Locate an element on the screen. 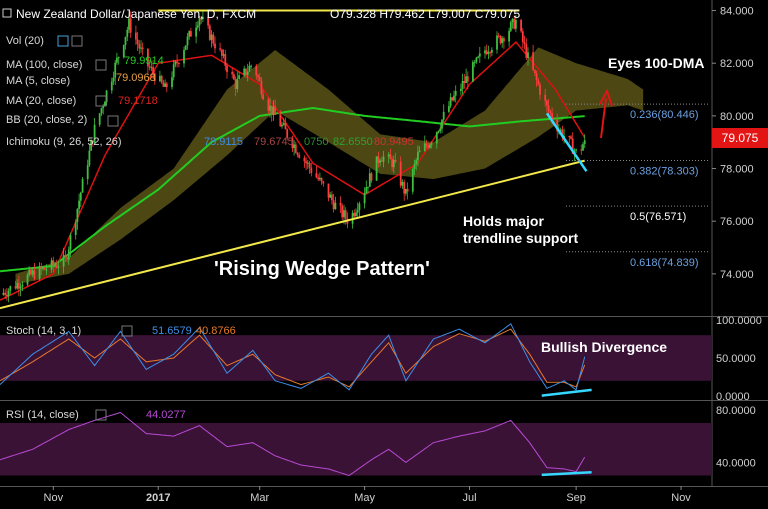 The width and height of the screenshot is (768, 509). legend-stoch-d: 40.8766 is located at coordinates (216, 331).